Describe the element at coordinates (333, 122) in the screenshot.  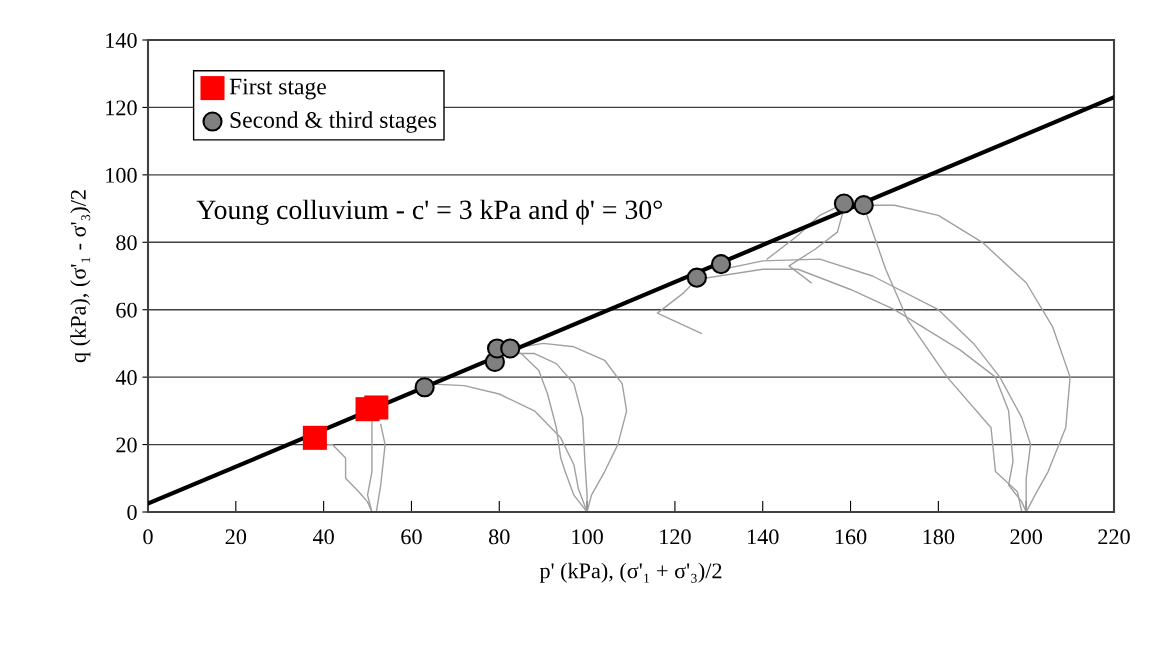
I see `legend-label: Second & third stages` at that location.